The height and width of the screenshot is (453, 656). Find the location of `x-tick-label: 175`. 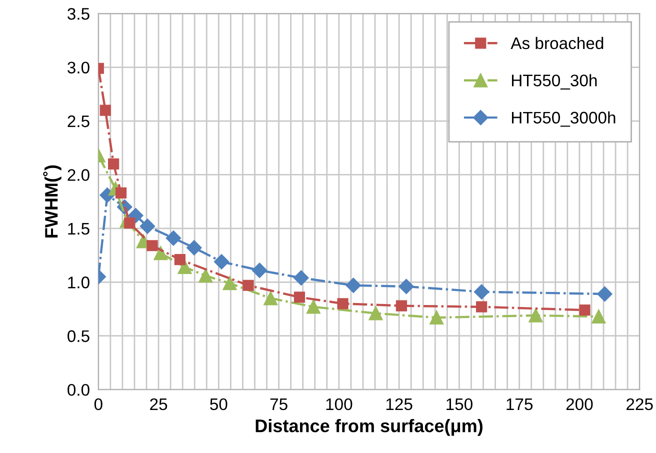

x-tick-label: 175 is located at coordinates (519, 404).